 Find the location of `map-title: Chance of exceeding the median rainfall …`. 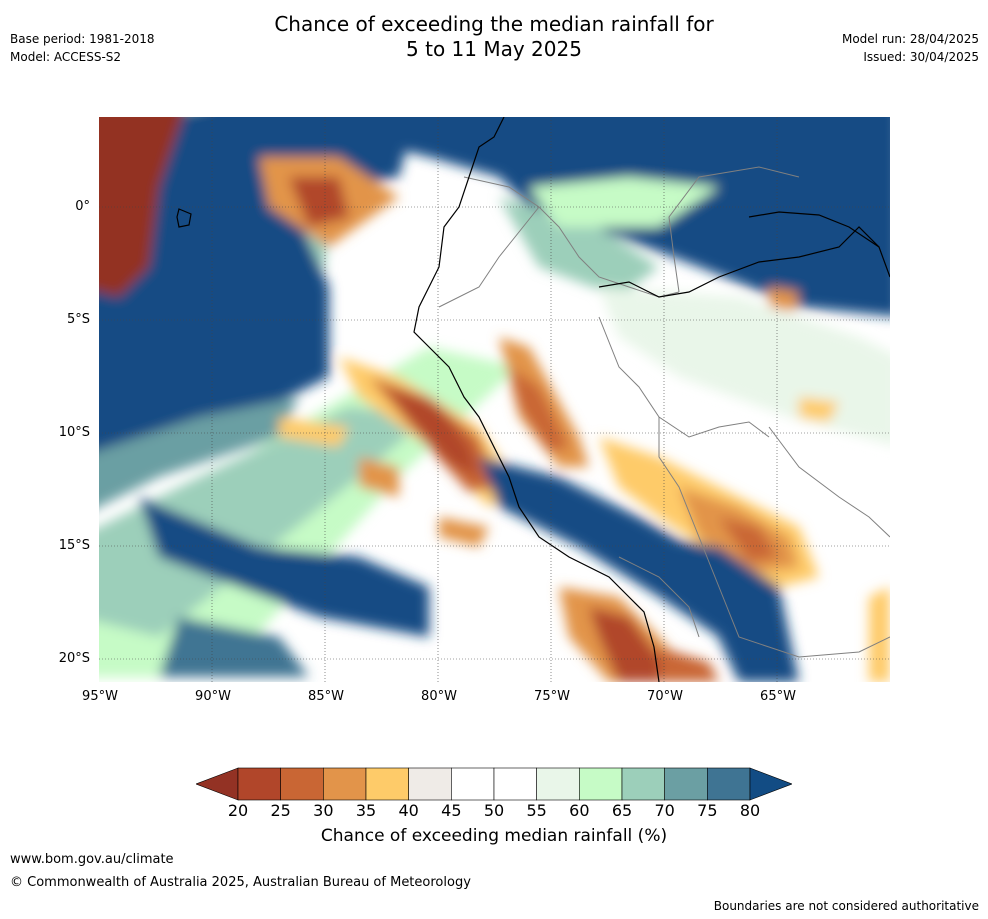

map-title: Chance of exceeding the median rainfall … is located at coordinates (494, 37).